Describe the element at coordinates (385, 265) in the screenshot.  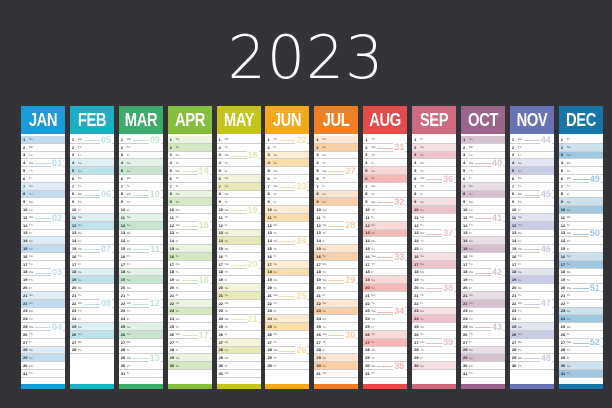
I see `day-row: 17 Th` at that location.